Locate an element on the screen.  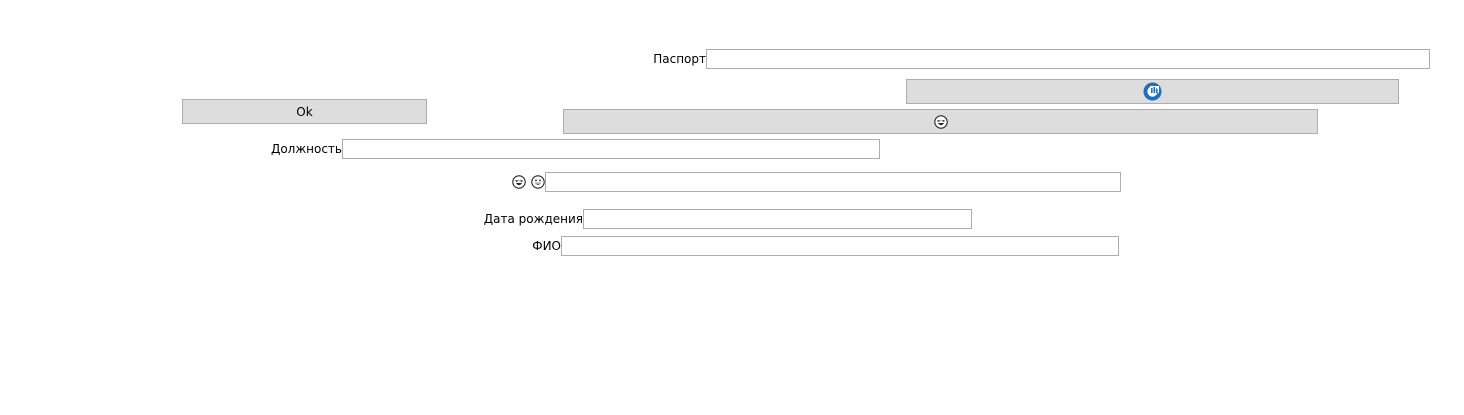
birth-date-input is located at coordinates (777, 219).